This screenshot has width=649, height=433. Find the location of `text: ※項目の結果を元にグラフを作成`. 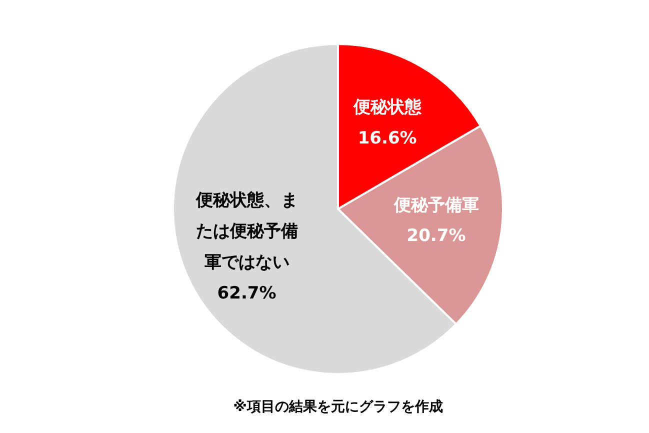

text: ※項目の結果を元にグラフを作成 is located at coordinates (338, 407).